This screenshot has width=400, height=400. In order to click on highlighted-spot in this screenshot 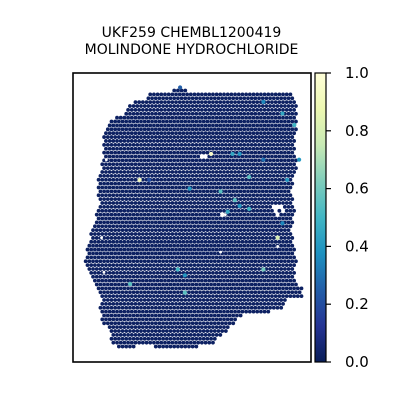, I will do `click(239, 206)`.